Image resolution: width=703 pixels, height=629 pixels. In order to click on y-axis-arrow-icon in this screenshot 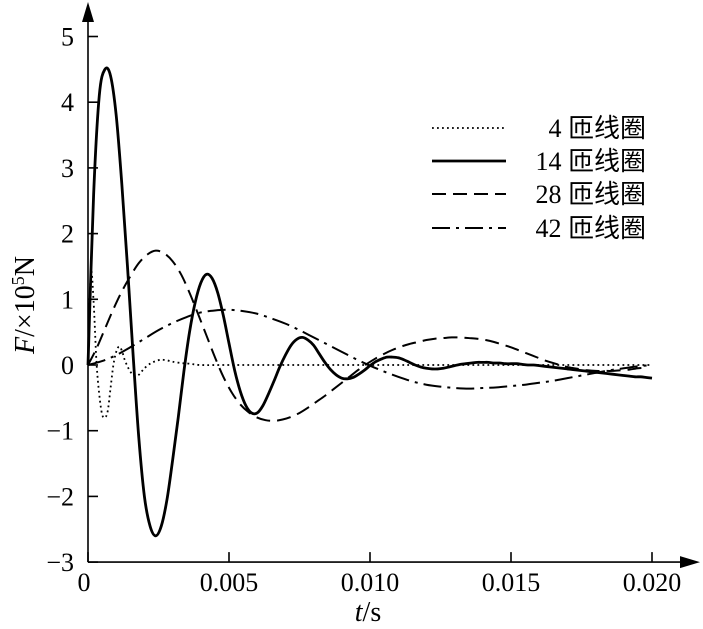, I will do `click(88, 12)`.